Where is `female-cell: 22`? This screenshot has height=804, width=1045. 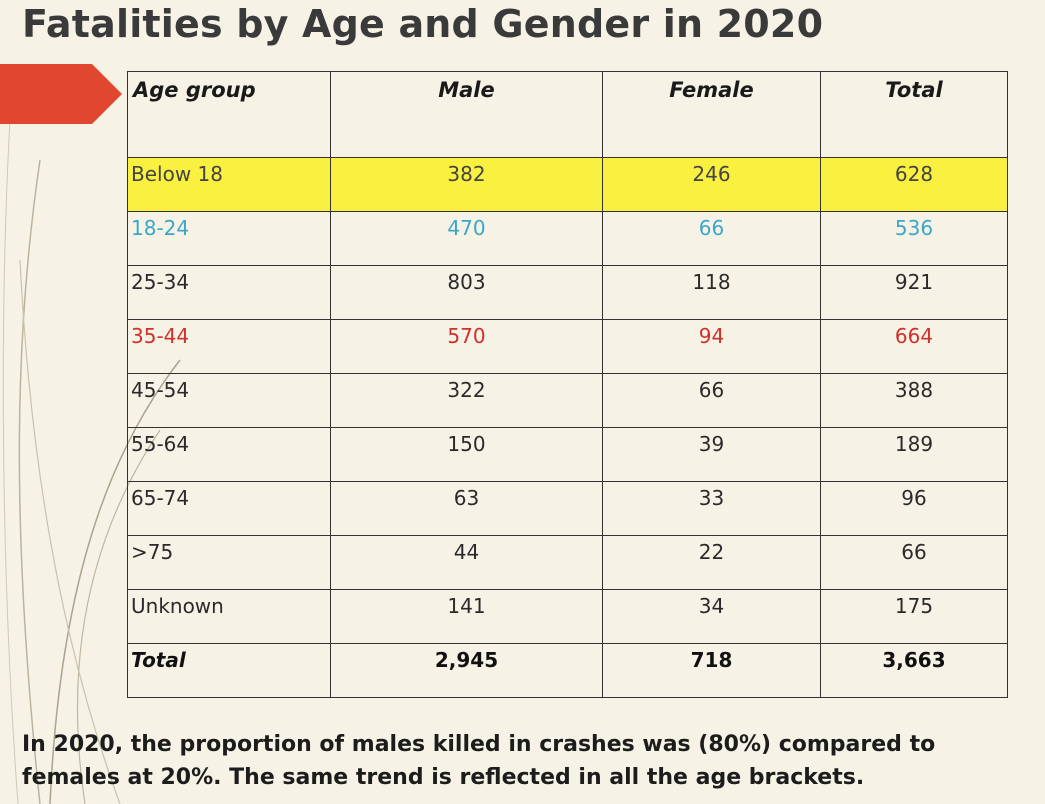
female-cell: 22 is located at coordinates (711, 562).